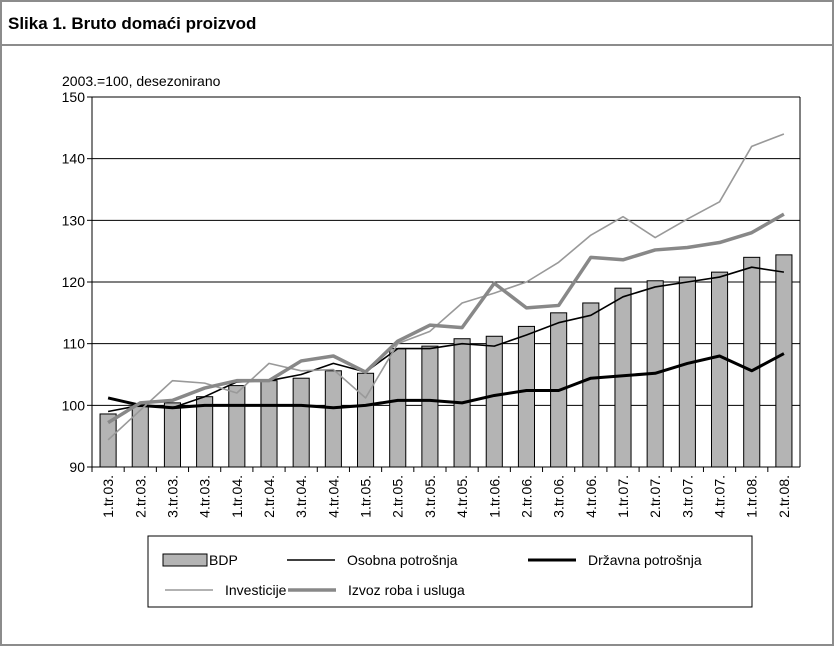  Describe the element at coordinates (74, 282) in the screenshot. I see `y-tick-label: 120` at that location.